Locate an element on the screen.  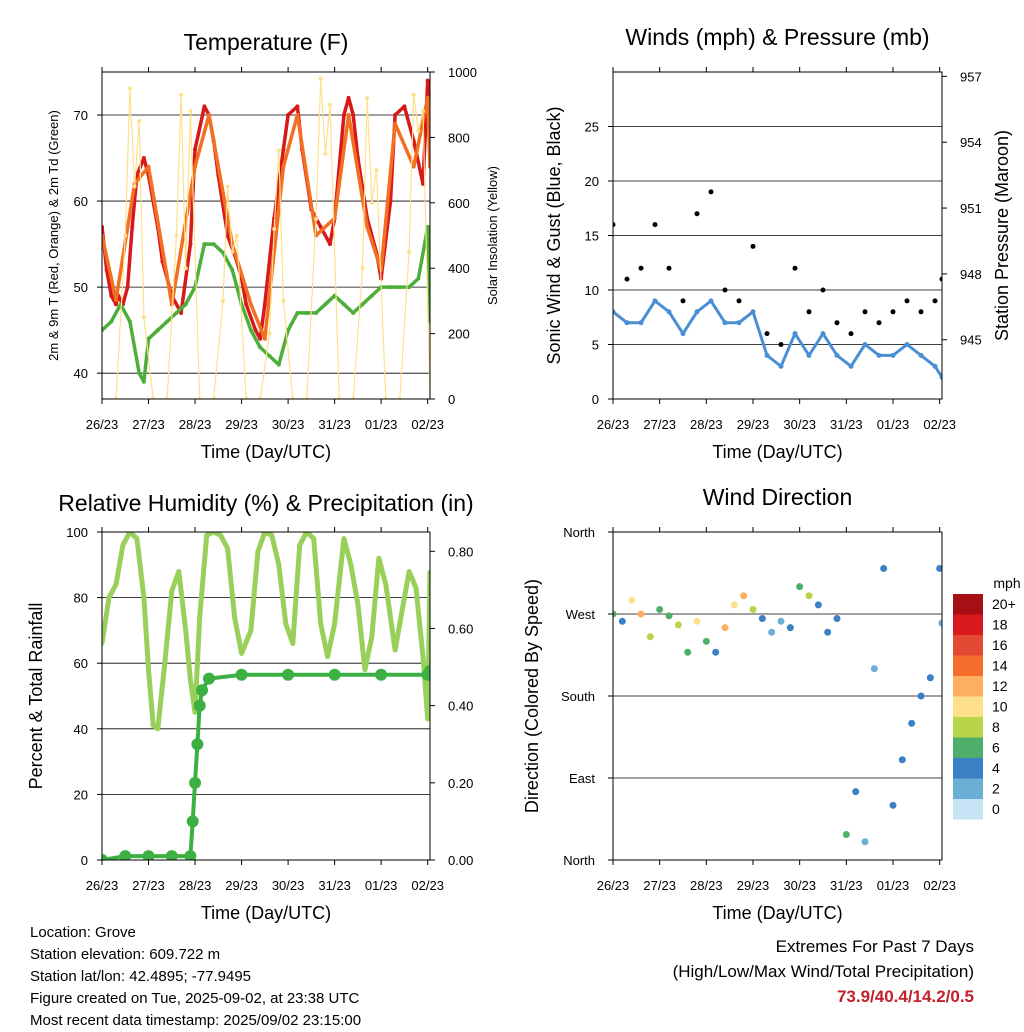
series-2m-td-line is located at coordinates (266, 304).